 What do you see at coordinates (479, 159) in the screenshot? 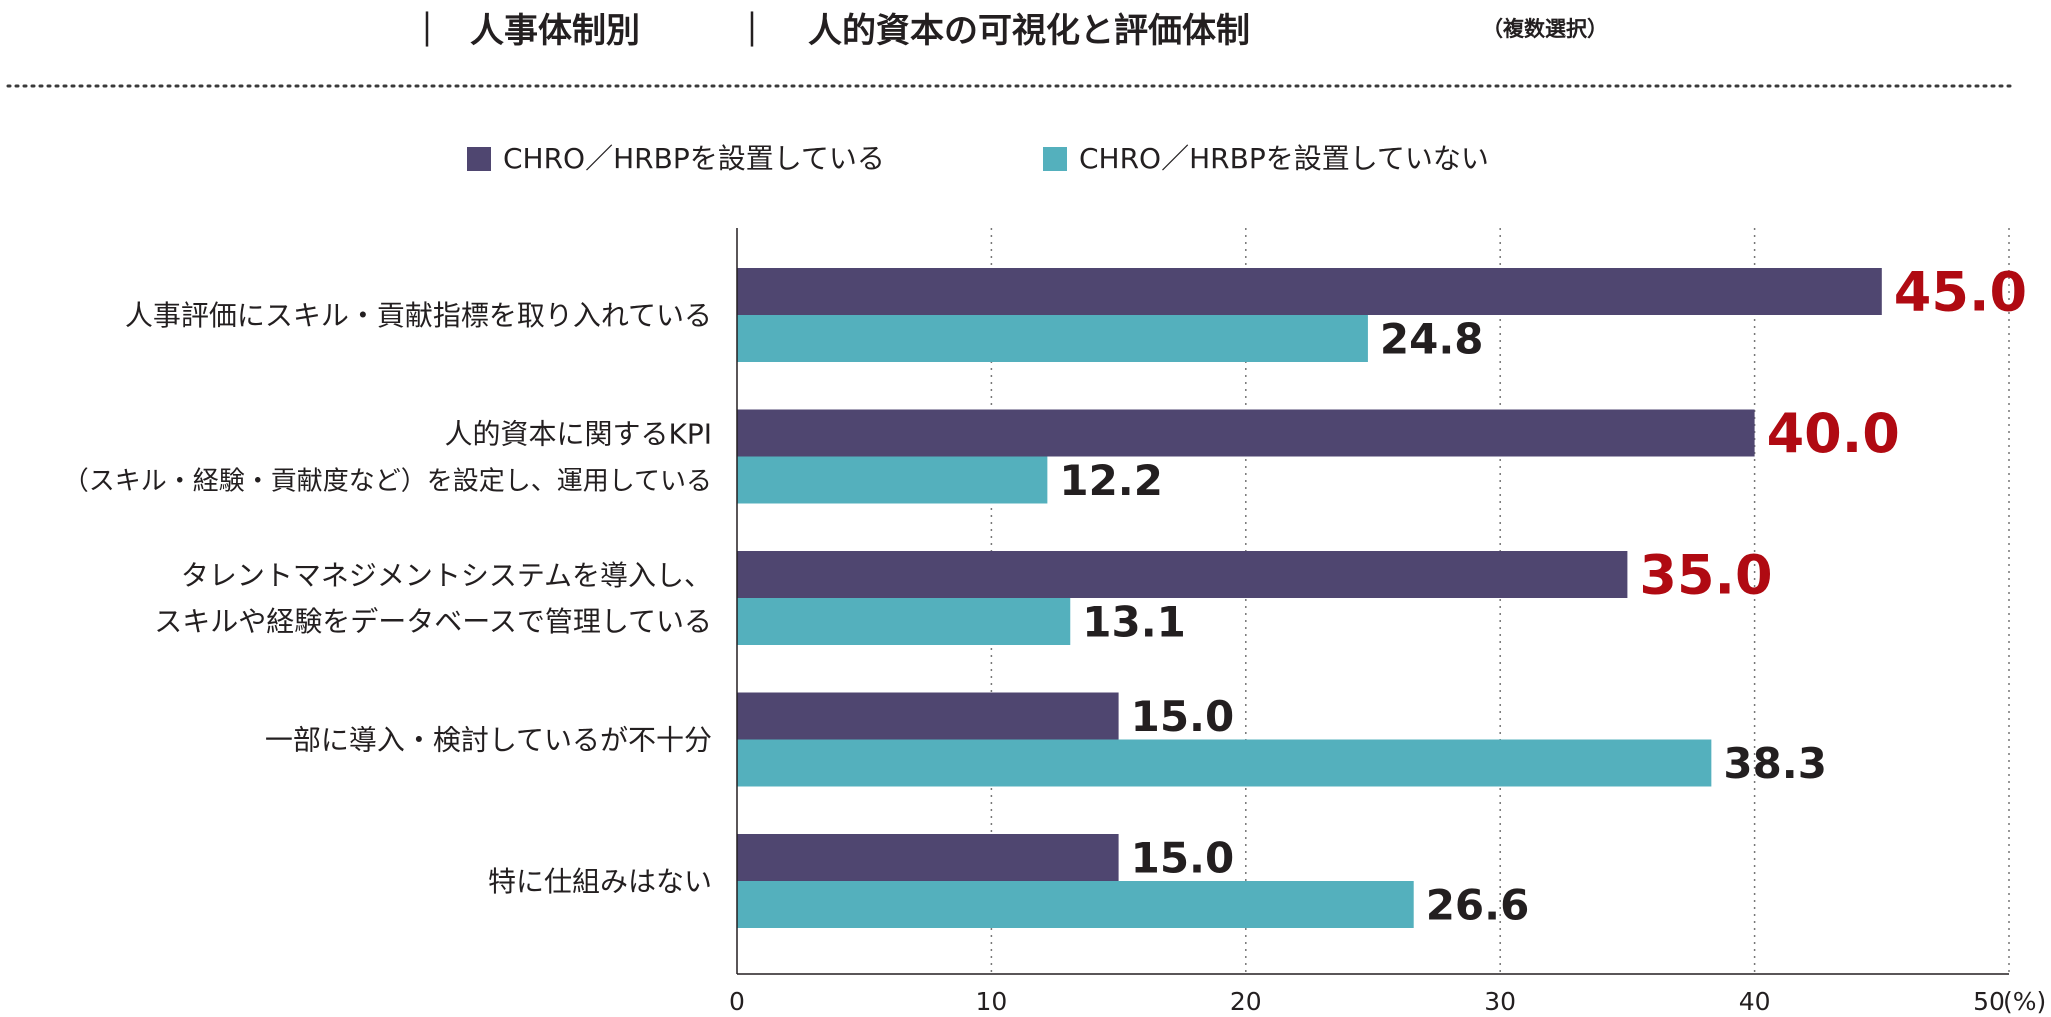
I see `legend-swatch-series-a` at bounding box center [479, 159].